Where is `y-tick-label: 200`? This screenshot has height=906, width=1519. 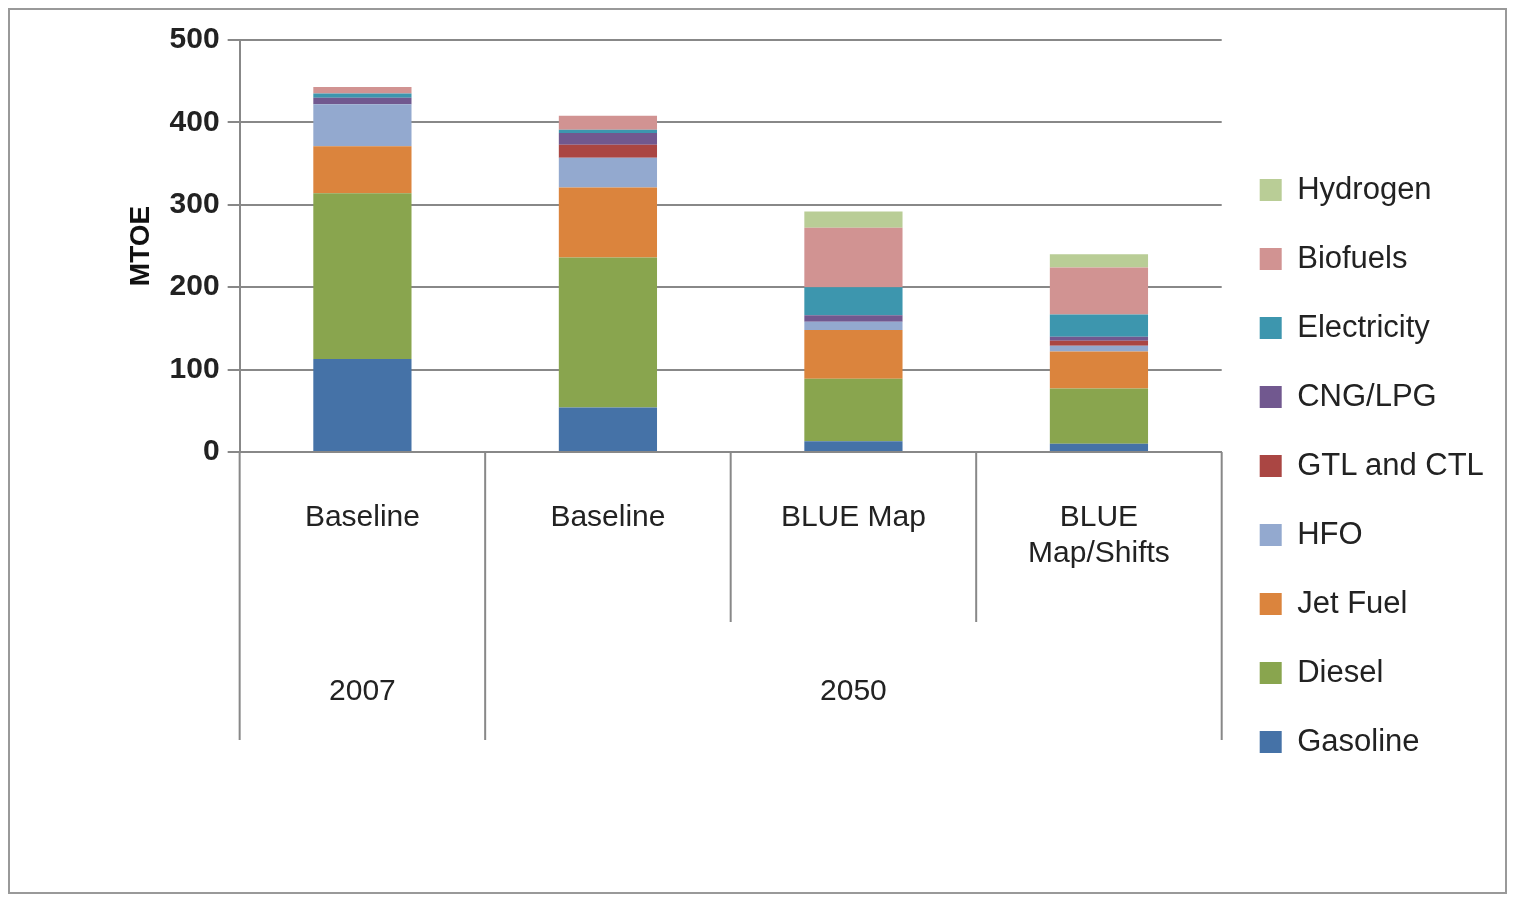 y-tick-label: 200 is located at coordinates (194, 285).